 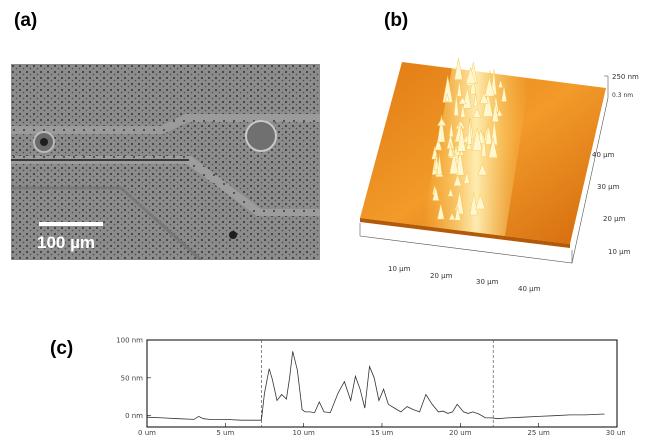 What do you see at coordinates (487, 282) in the screenshot?
I see `afm-x-tick-30: 30 µm` at bounding box center [487, 282].